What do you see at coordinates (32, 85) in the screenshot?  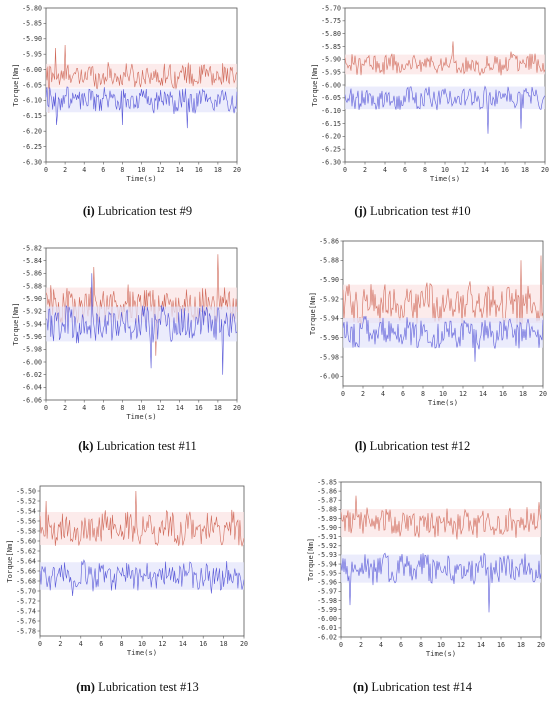 I see `y-tick-label: -6.05` at bounding box center [32, 85].